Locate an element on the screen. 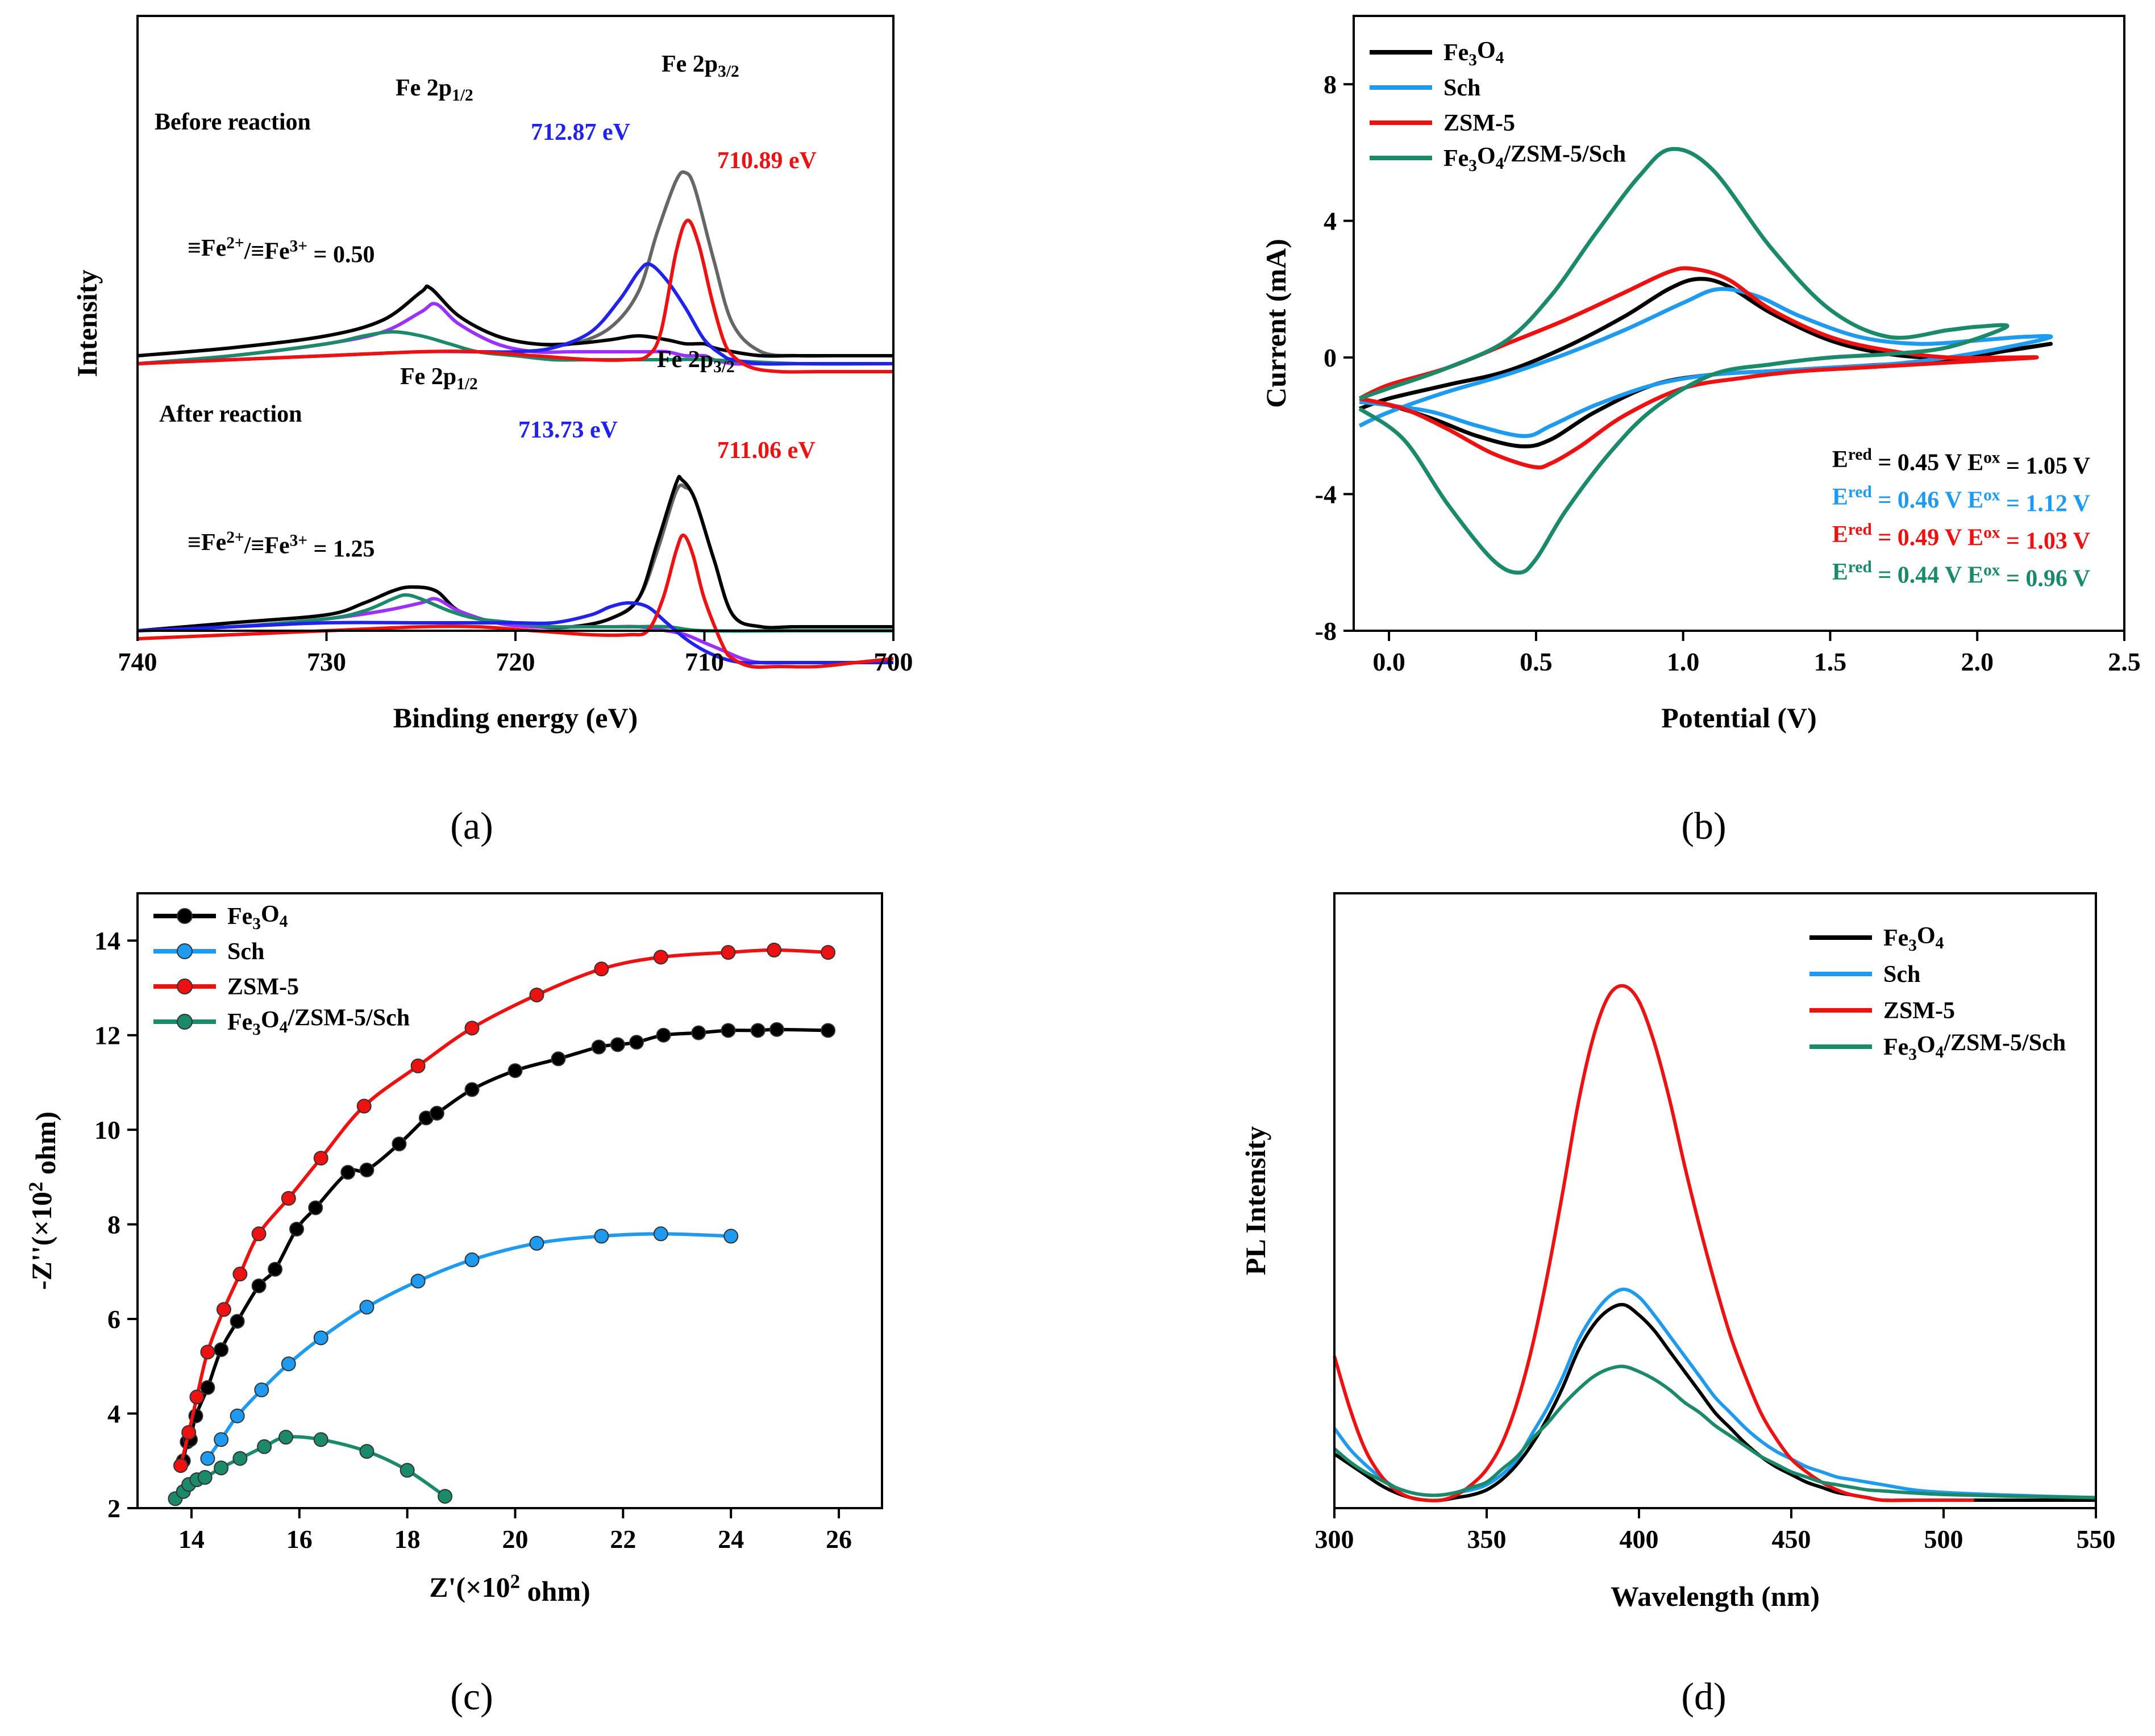 This screenshot has width=2155, height=1736. c-y-tick-label: 14 is located at coordinates (107, 940).